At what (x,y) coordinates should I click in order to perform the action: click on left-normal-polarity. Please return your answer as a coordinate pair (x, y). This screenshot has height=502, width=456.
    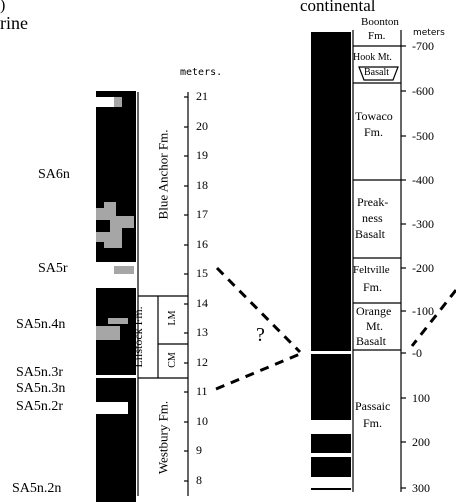
    Looking at the image, I should click on (116, 296).